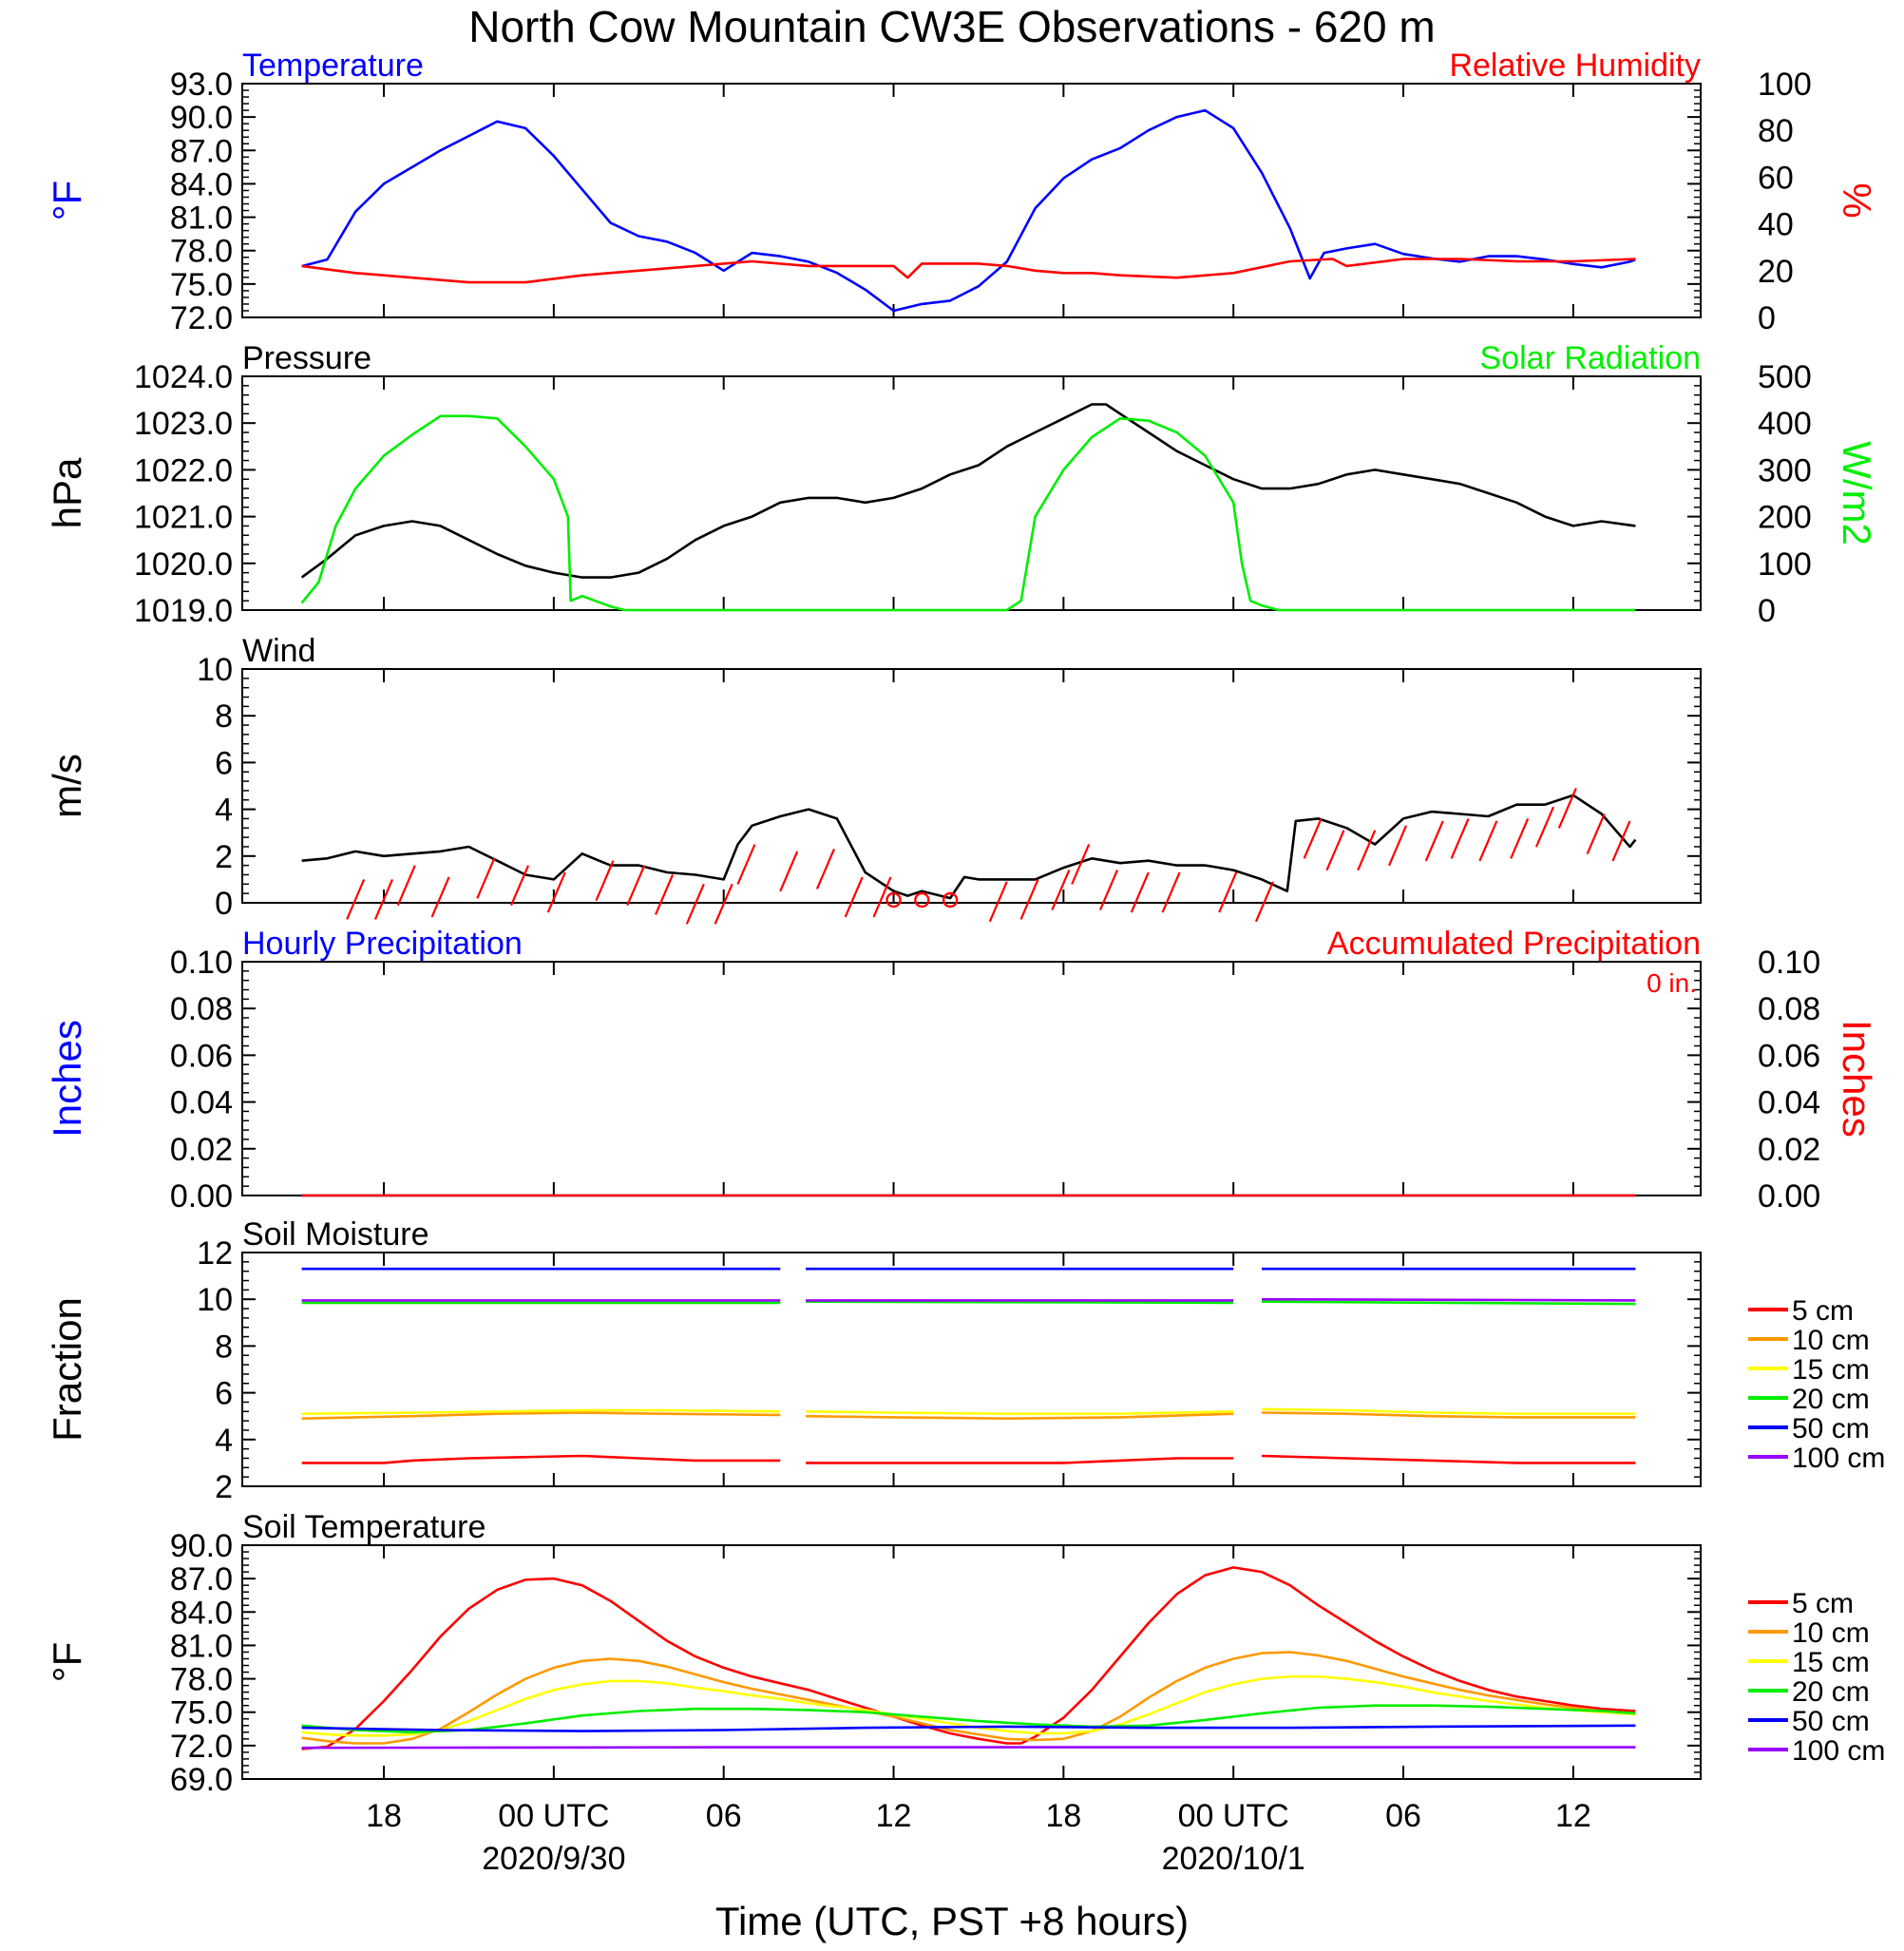 The height and width of the screenshot is (1951, 1904). Describe the element at coordinates (1857, 1079) in the screenshot. I see `right-unit-label: Inches` at that location.